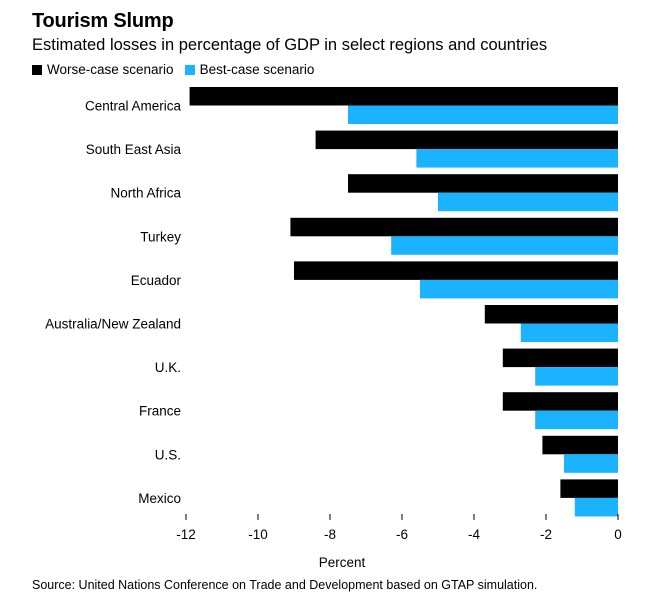  What do you see at coordinates (168, 454) in the screenshot?
I see `category-label-u-s: U.S.` at bounding box center [168, 454].